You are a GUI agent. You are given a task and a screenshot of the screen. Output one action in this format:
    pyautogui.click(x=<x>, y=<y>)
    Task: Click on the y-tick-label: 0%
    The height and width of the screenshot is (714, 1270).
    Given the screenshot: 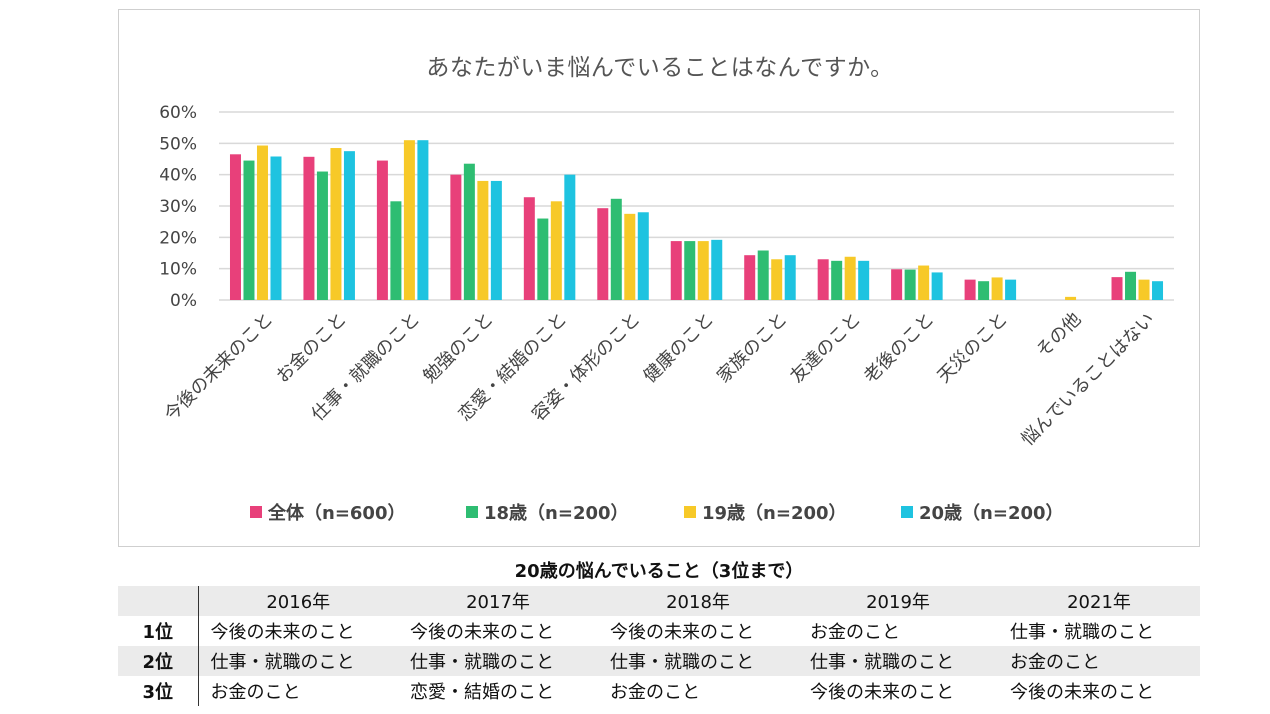 What is the action you would take?
    pyautogui.click(x=183, y=301)
    